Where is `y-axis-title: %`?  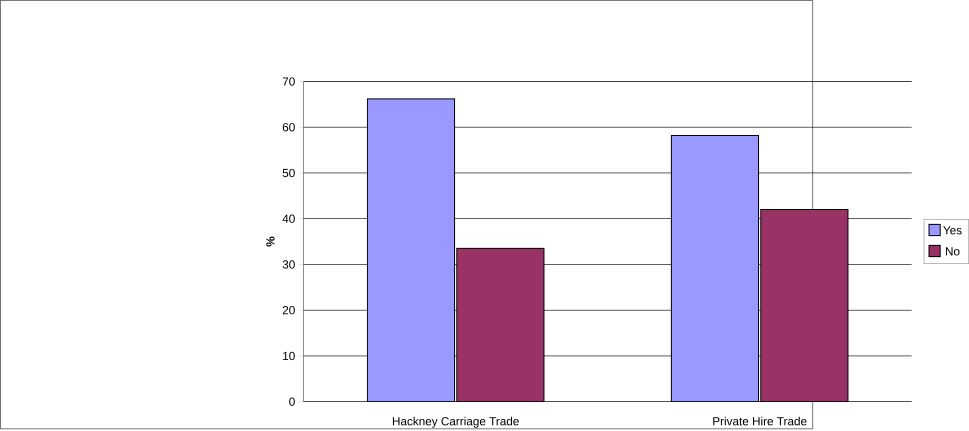 y-axis-title: % is located at coordinates (270, 241).